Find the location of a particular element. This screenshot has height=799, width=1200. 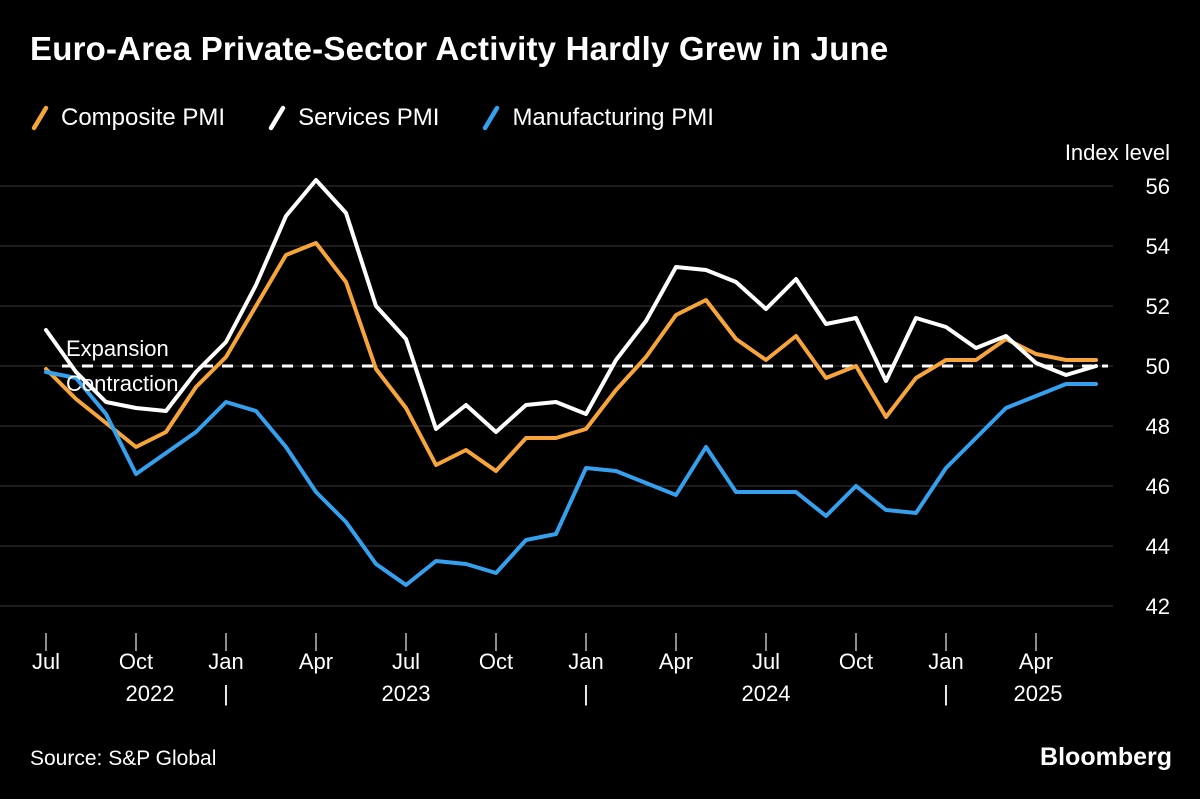

y-tick-label: 44 is located at coordinates (1158, 546).